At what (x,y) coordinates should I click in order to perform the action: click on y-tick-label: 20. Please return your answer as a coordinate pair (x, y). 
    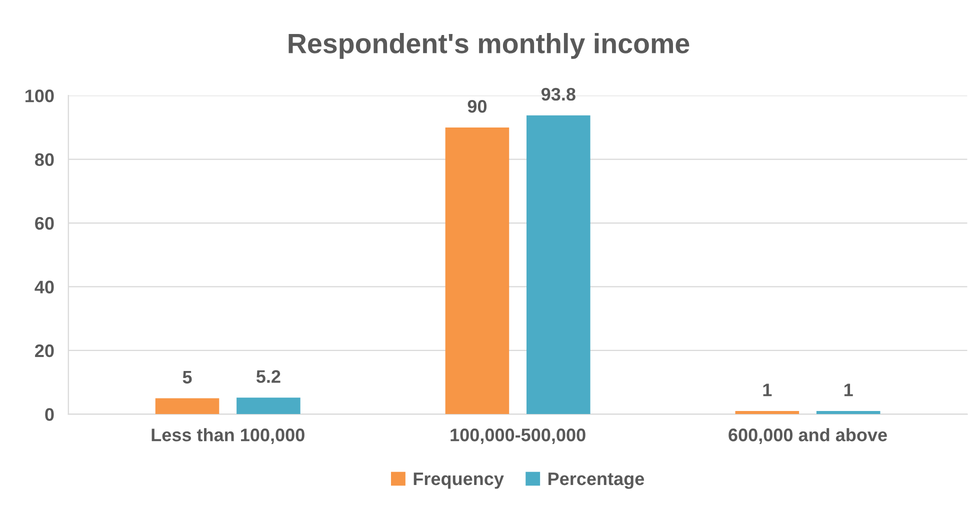
    Looking at the image, I should click on (44, 351).